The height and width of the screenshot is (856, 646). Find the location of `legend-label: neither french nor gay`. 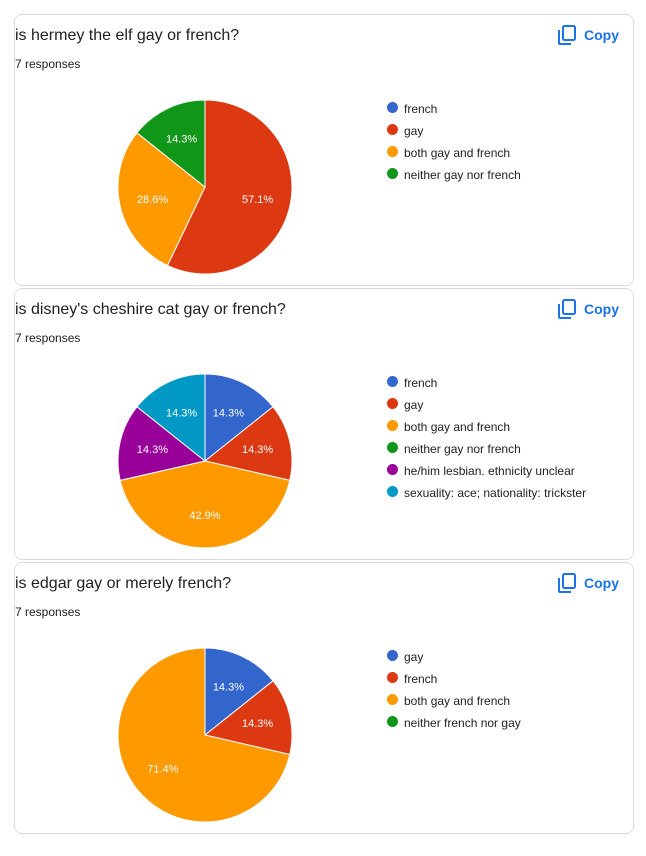

legend-label: neither french nor gay is located at coordinates (462, 723).